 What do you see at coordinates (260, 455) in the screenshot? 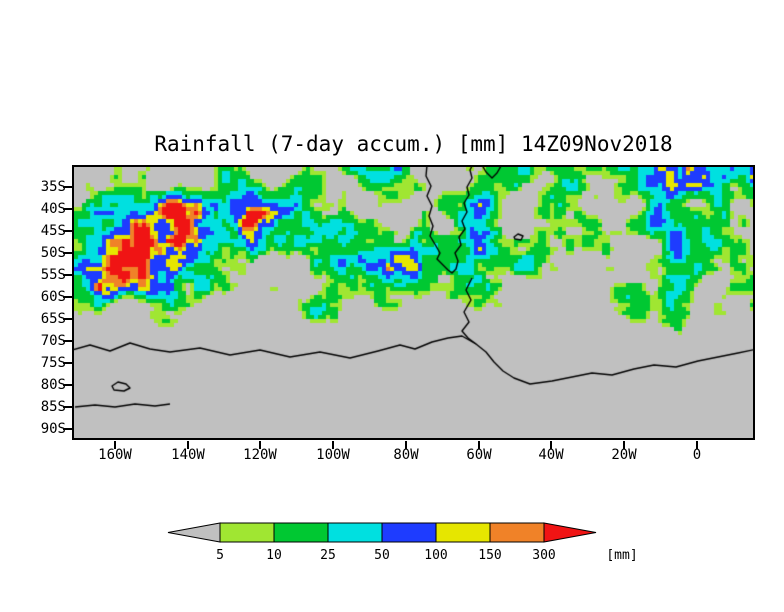
I see `x-tick-label: 120W` at bounding box center [260, 455].